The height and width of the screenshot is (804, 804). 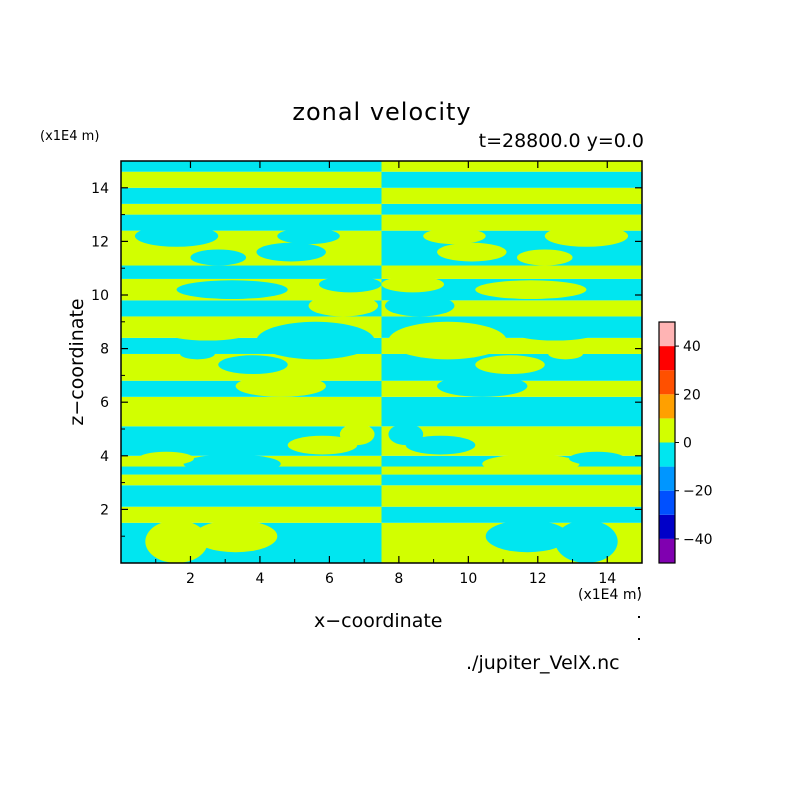 What do you see at coordinates (104, 457) in the screenshot?
I see `y-tick-label: 4` at bounding box center [104, 457].